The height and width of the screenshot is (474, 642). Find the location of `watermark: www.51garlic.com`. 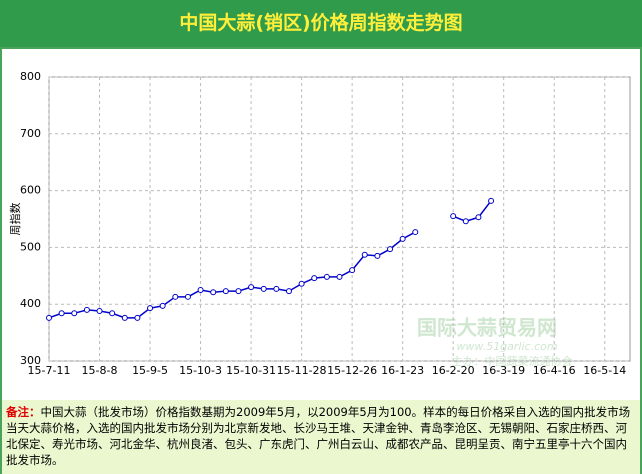

watermark: www.51garlic.com is located at coordinates (506, 346).